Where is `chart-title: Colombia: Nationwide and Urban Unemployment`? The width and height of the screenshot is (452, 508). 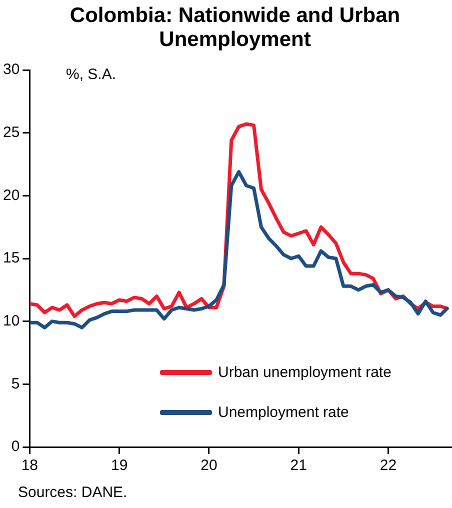 chart-title: Colombia: Nationwide and Urban Unemployment is located at coordinates (235, 28).